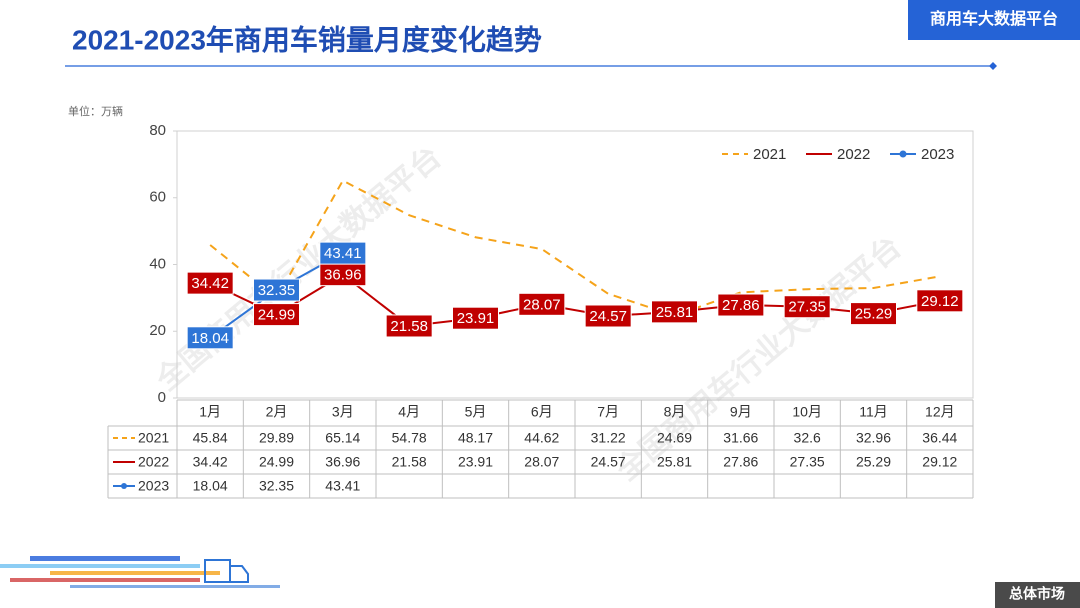 This screenshot has height=608, width=1080. I want to click on legend-item: 2023, so click(922, 154).